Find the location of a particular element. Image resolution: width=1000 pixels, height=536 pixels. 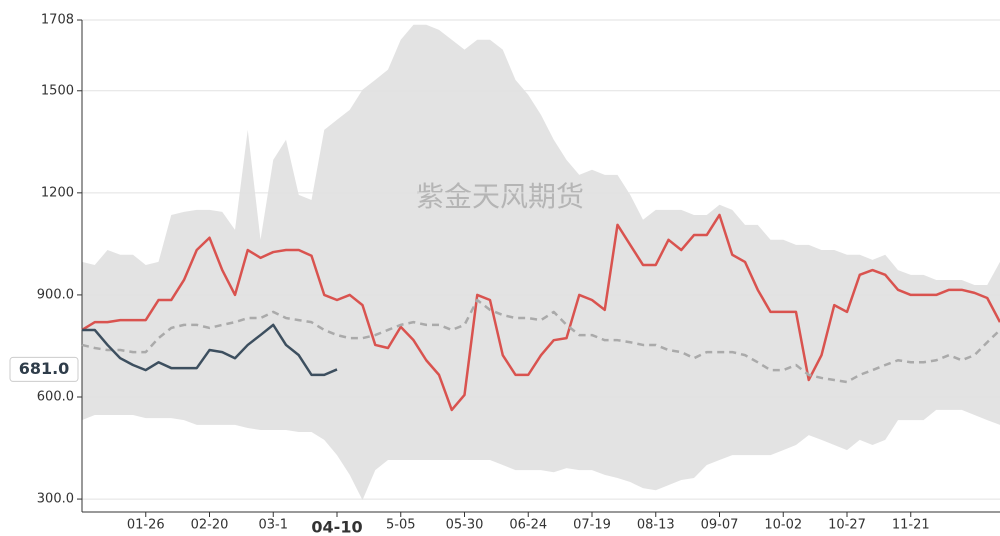

y-tick-label: 300.0 is located at coordinates (55, 499).